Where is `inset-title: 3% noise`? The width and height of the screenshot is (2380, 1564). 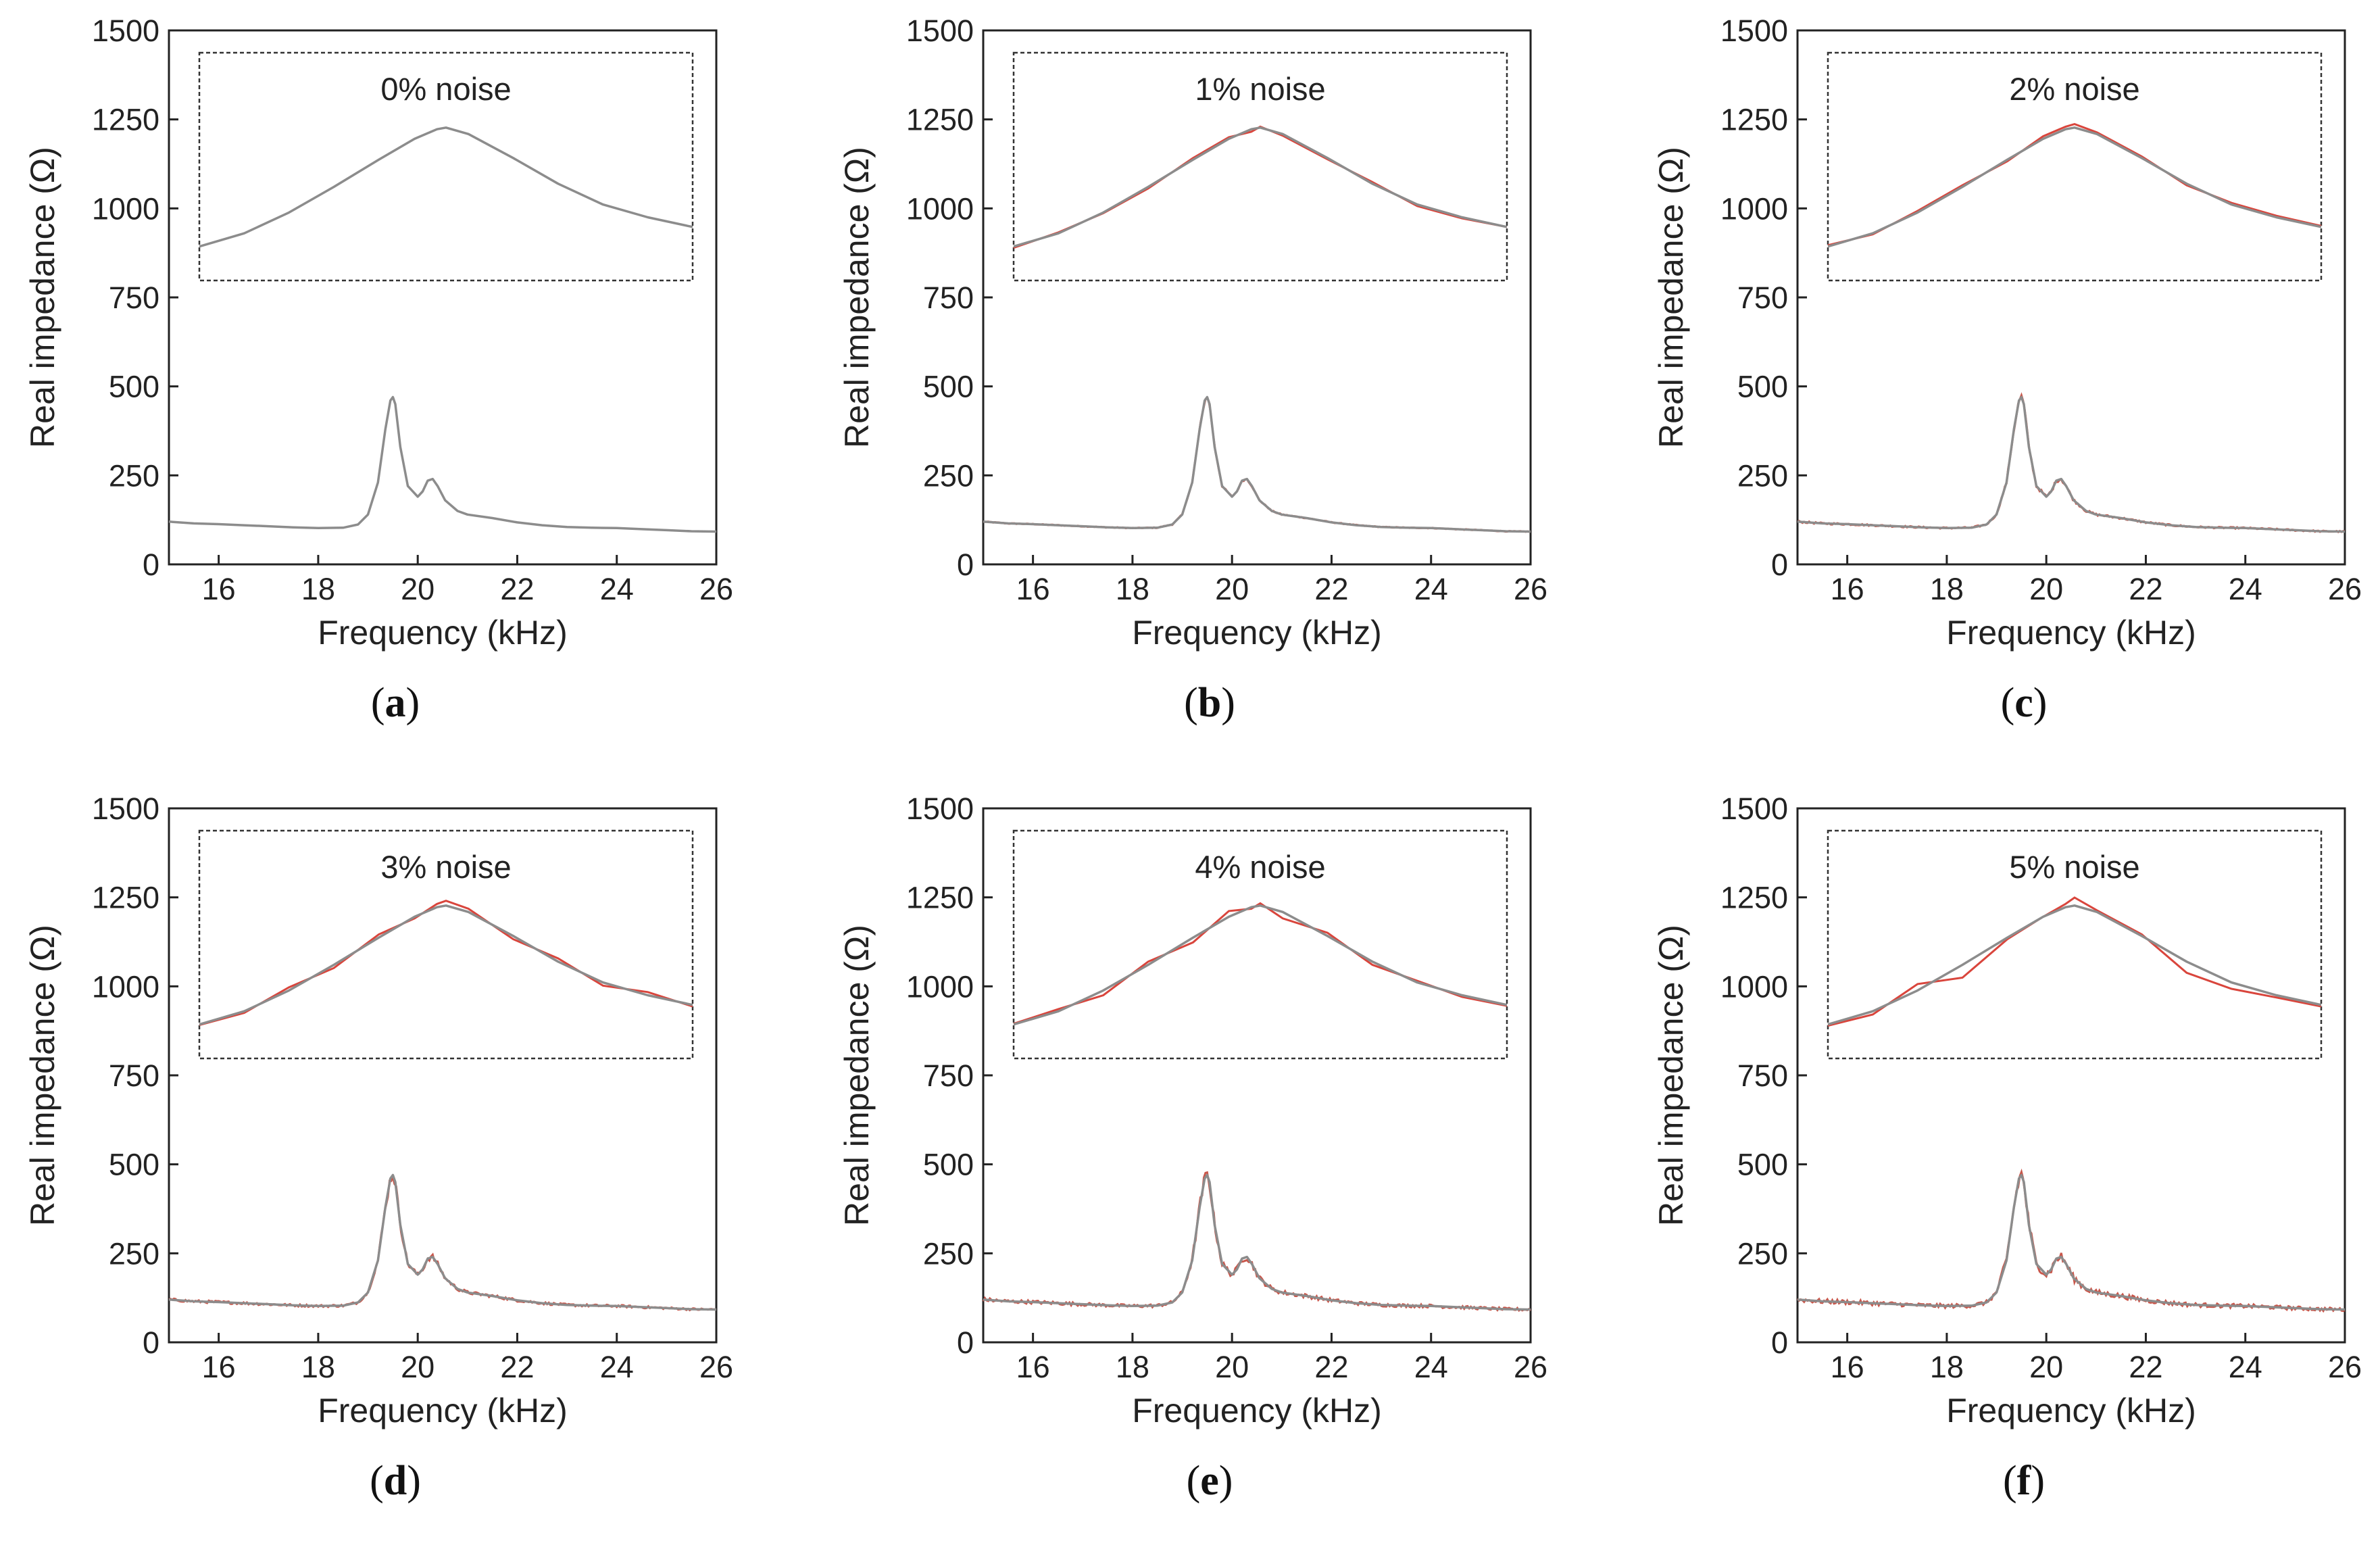
inset-title: 3% noise is located at coordinates (445, 867).